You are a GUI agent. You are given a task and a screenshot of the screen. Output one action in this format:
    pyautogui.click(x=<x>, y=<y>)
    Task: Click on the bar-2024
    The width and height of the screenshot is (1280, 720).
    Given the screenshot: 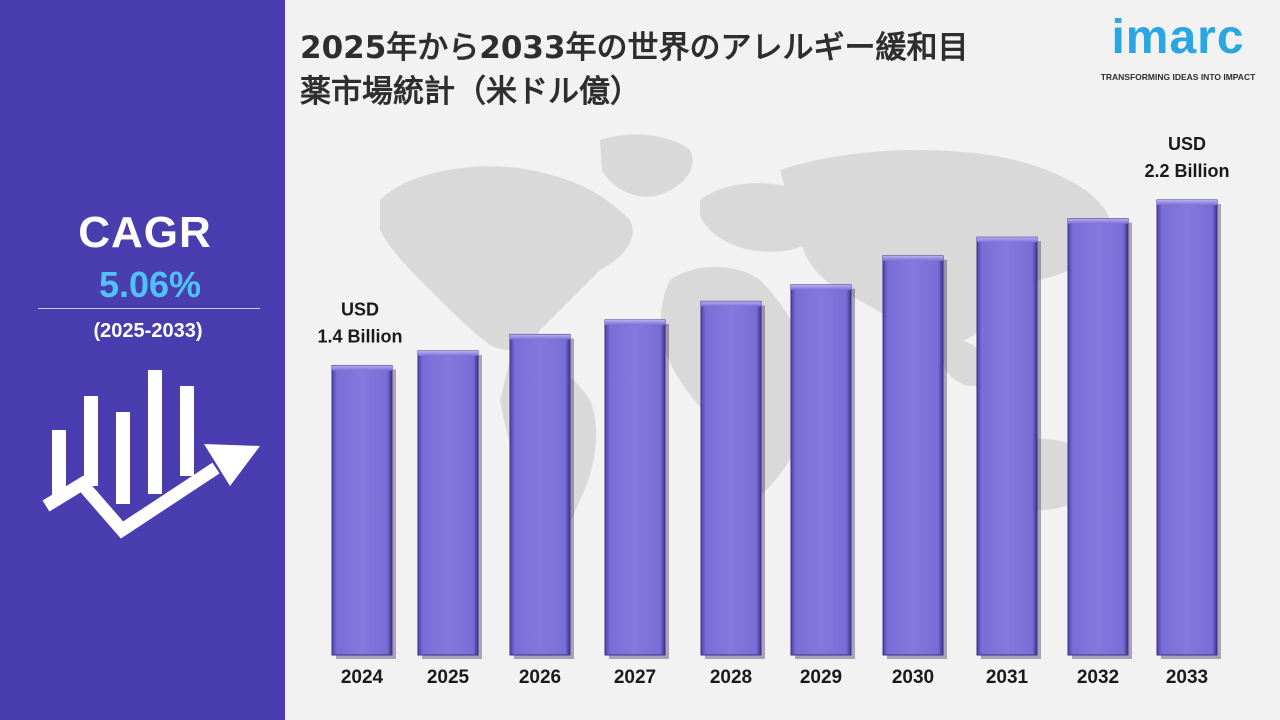 What is the action you would take?
    pyautogui.click(x=363, y=511)
    